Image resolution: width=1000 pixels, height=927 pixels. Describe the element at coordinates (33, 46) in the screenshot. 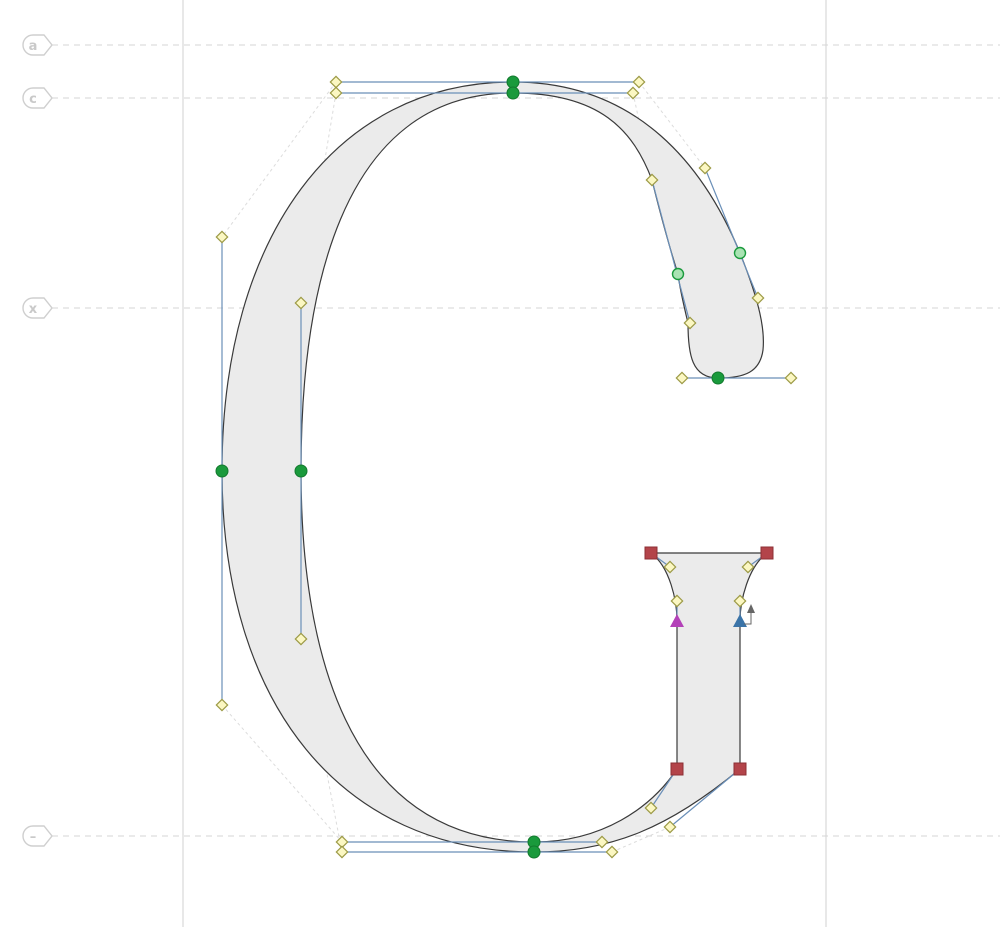

I see `guideline-tag-label: a` at that location.